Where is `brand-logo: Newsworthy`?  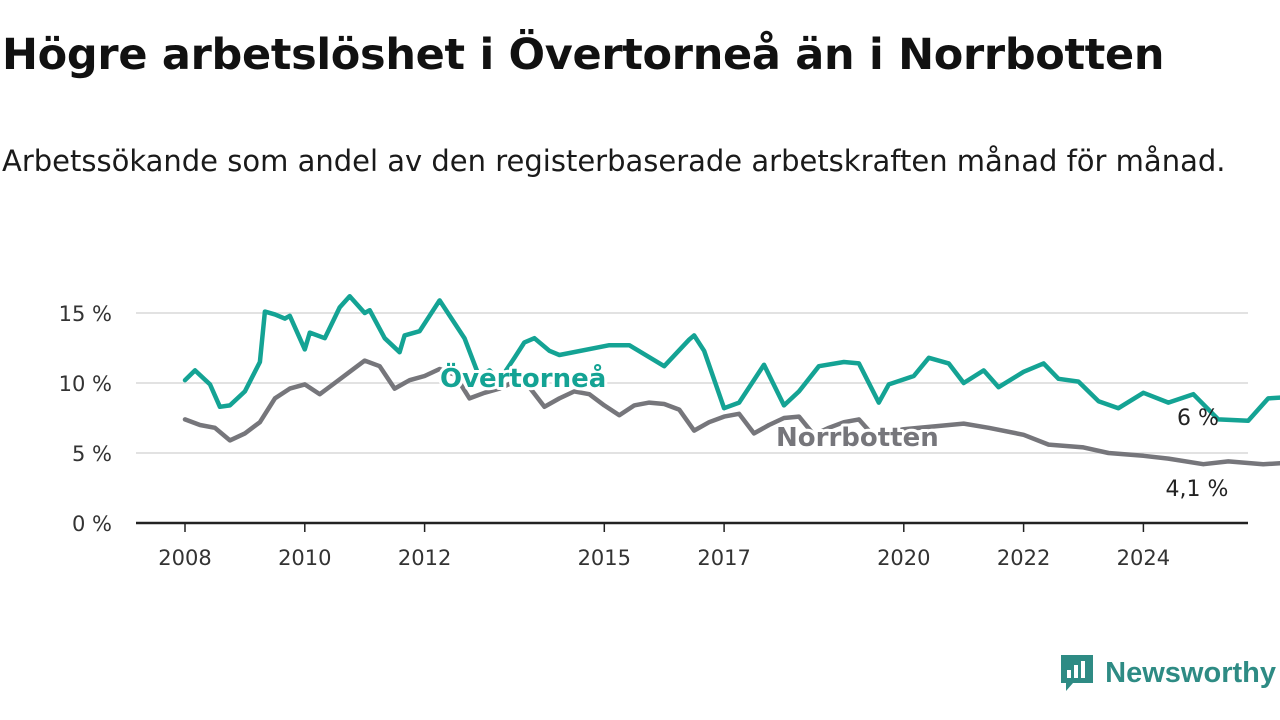 brand-logo: Newsworthy is located at coordinates (1167, 673).